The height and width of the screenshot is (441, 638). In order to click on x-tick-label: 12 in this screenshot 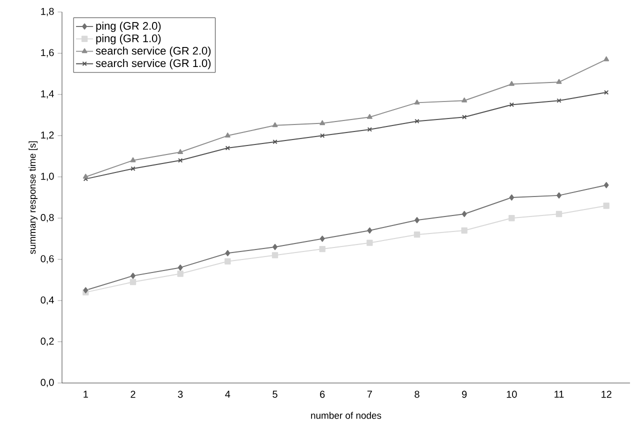, I will do `click(607, 394)`.